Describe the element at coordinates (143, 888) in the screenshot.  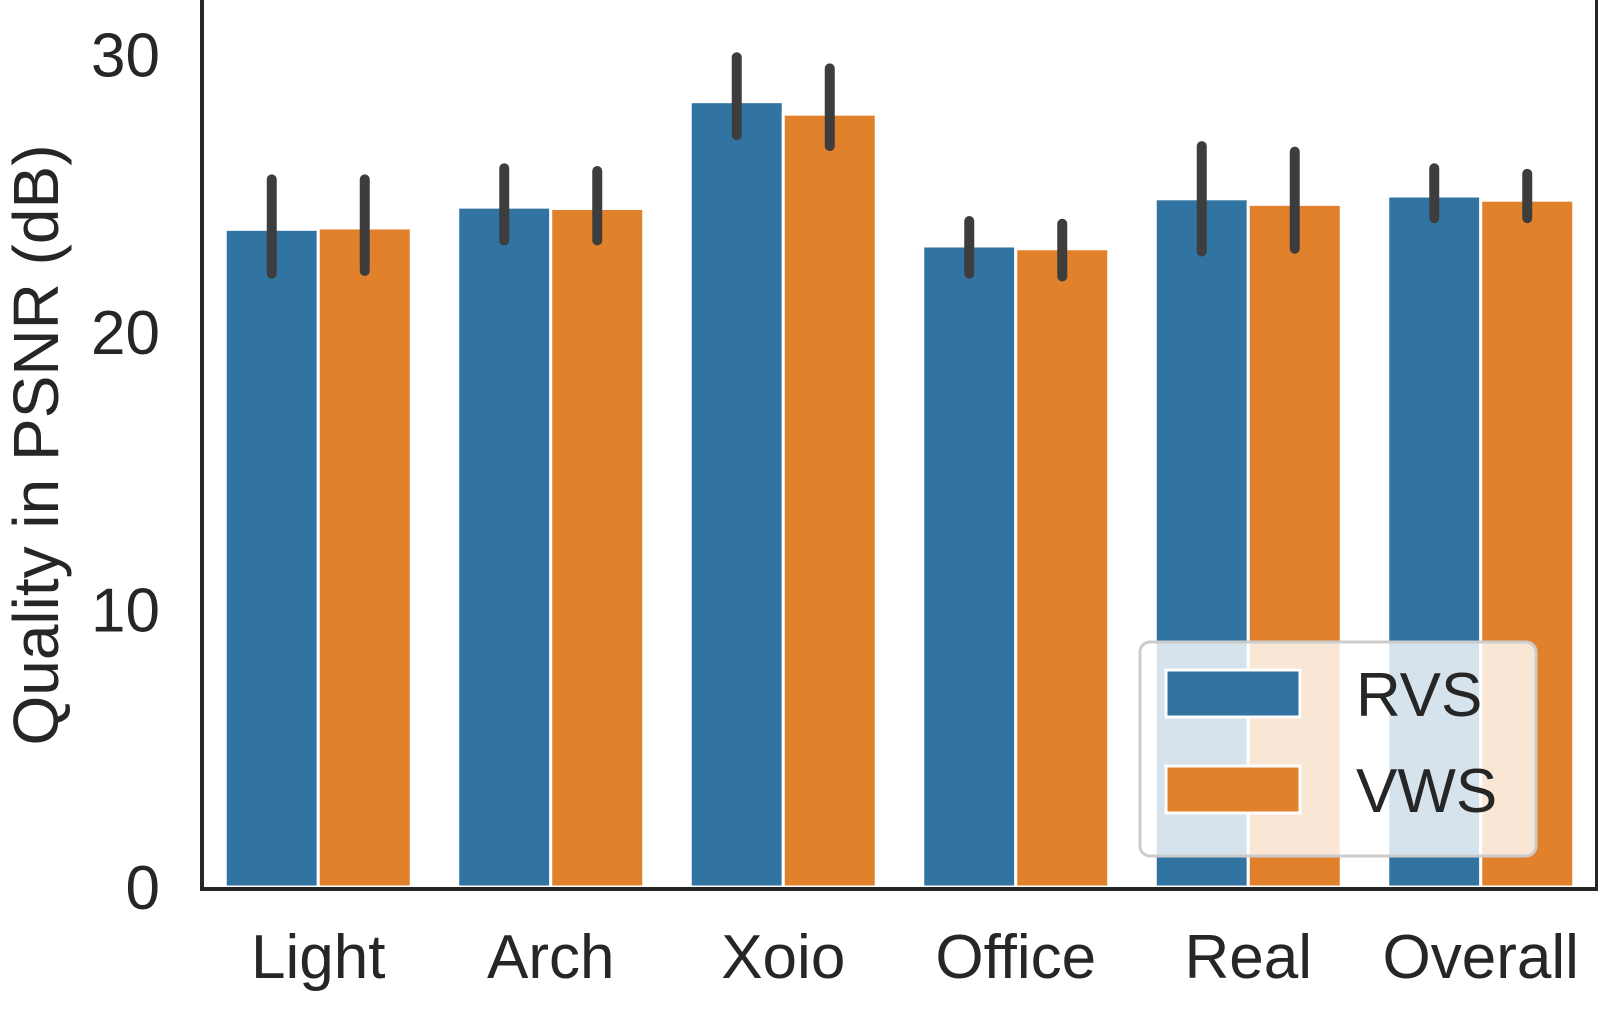
I see `y-tick-label: 0` at that location.